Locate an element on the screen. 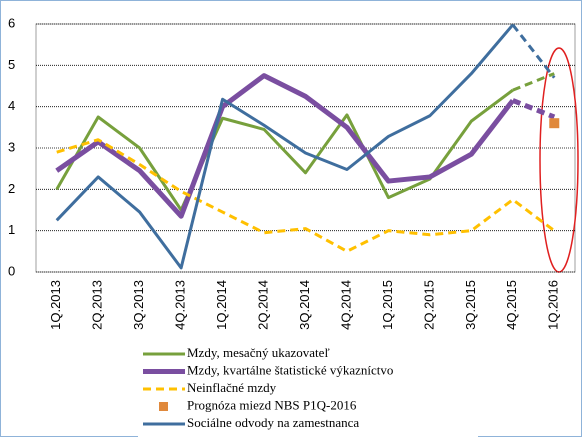 Image resolution: width=582 pixels, height=437 pixels. x-tick-label: 3Q.2015 is located at coordinates (470, 305).